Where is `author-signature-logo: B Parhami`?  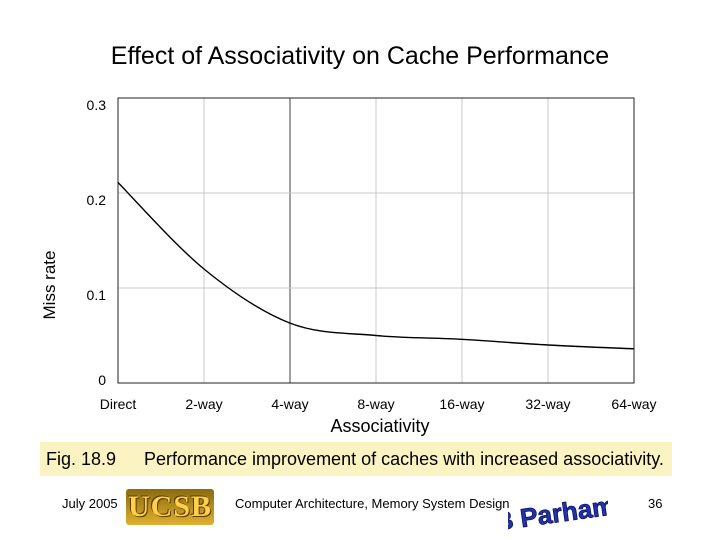
author-signature-logo: B Parhami is located at coordinates (558, 511).